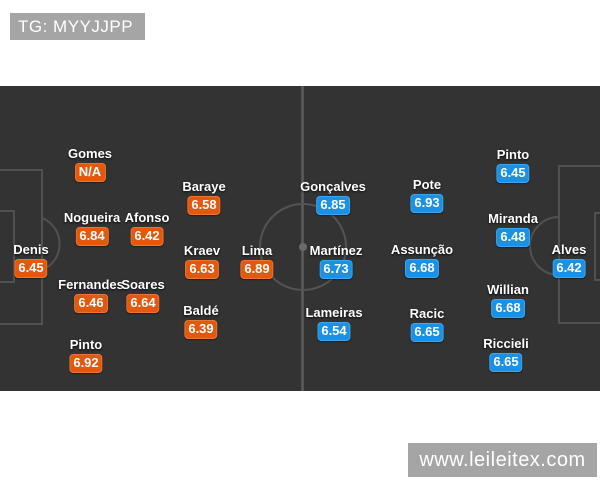  Describe the element at coordinates (202, 269) in the screenshot. I see `rating-badge: 6.63` at that location.